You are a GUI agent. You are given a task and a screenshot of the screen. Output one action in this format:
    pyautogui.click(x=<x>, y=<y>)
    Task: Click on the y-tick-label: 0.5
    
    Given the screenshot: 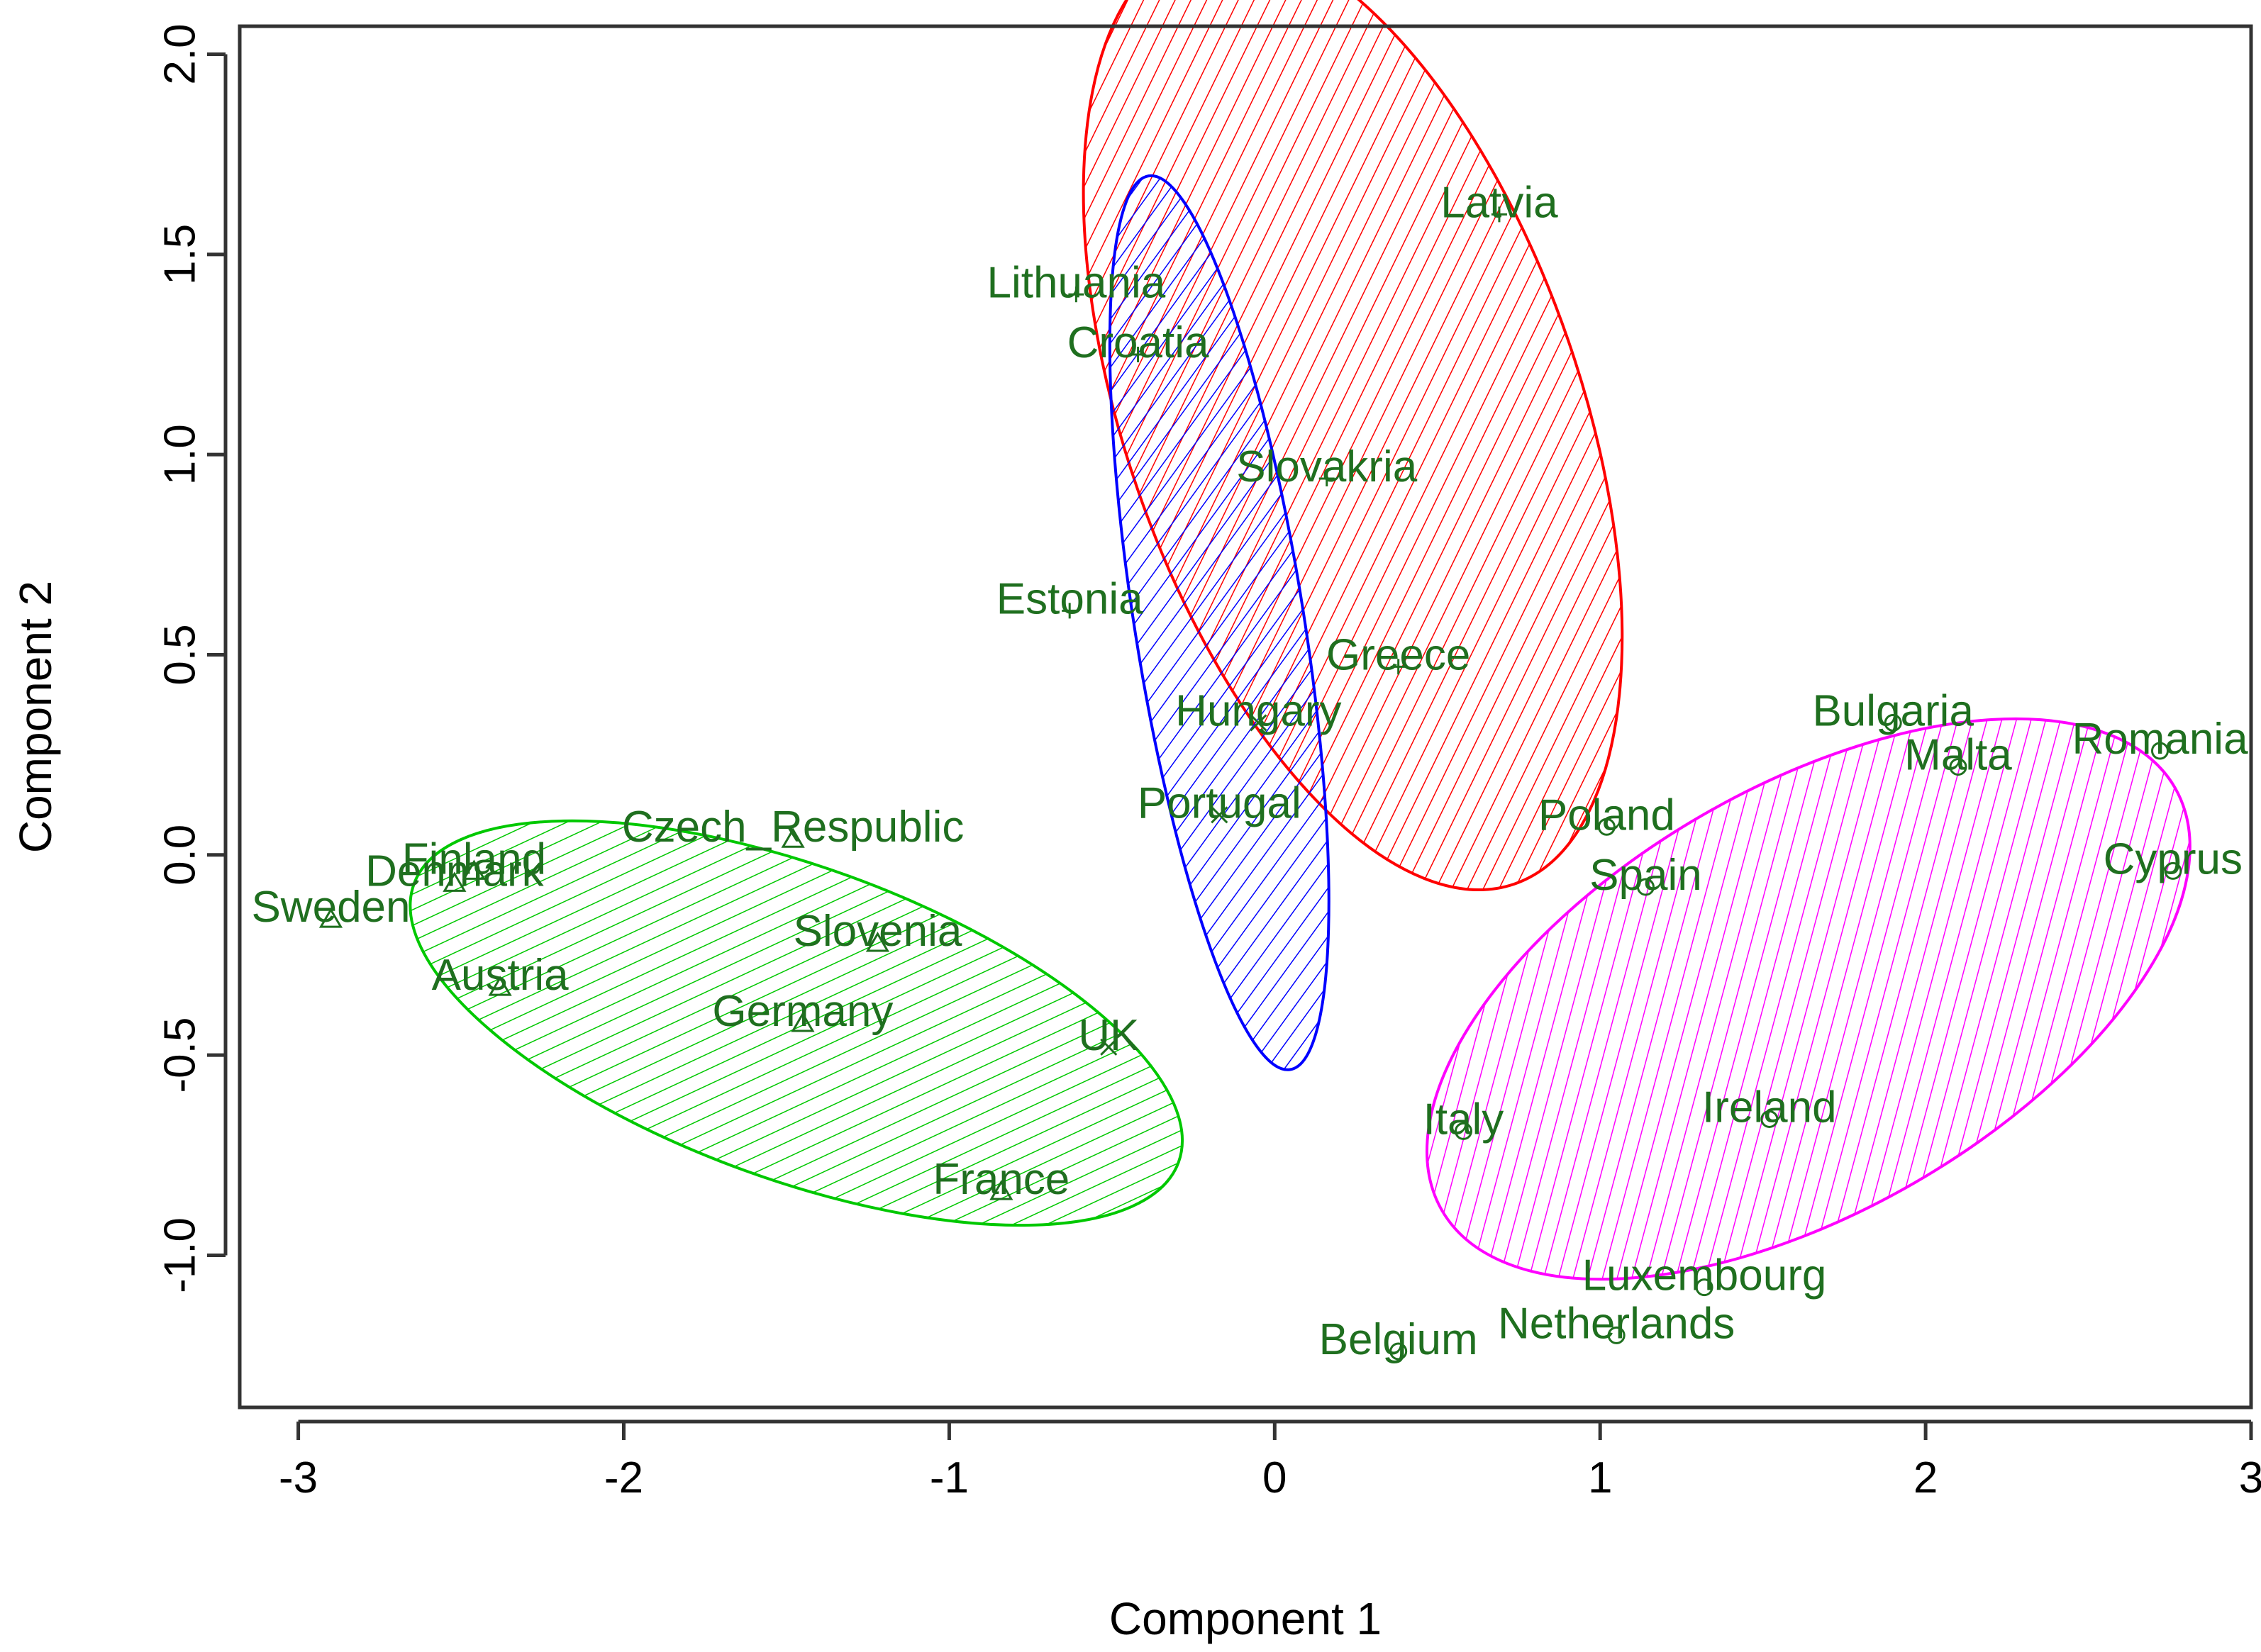 What is the action you would take?
    pyautogui.click(x=179, y=654)
    